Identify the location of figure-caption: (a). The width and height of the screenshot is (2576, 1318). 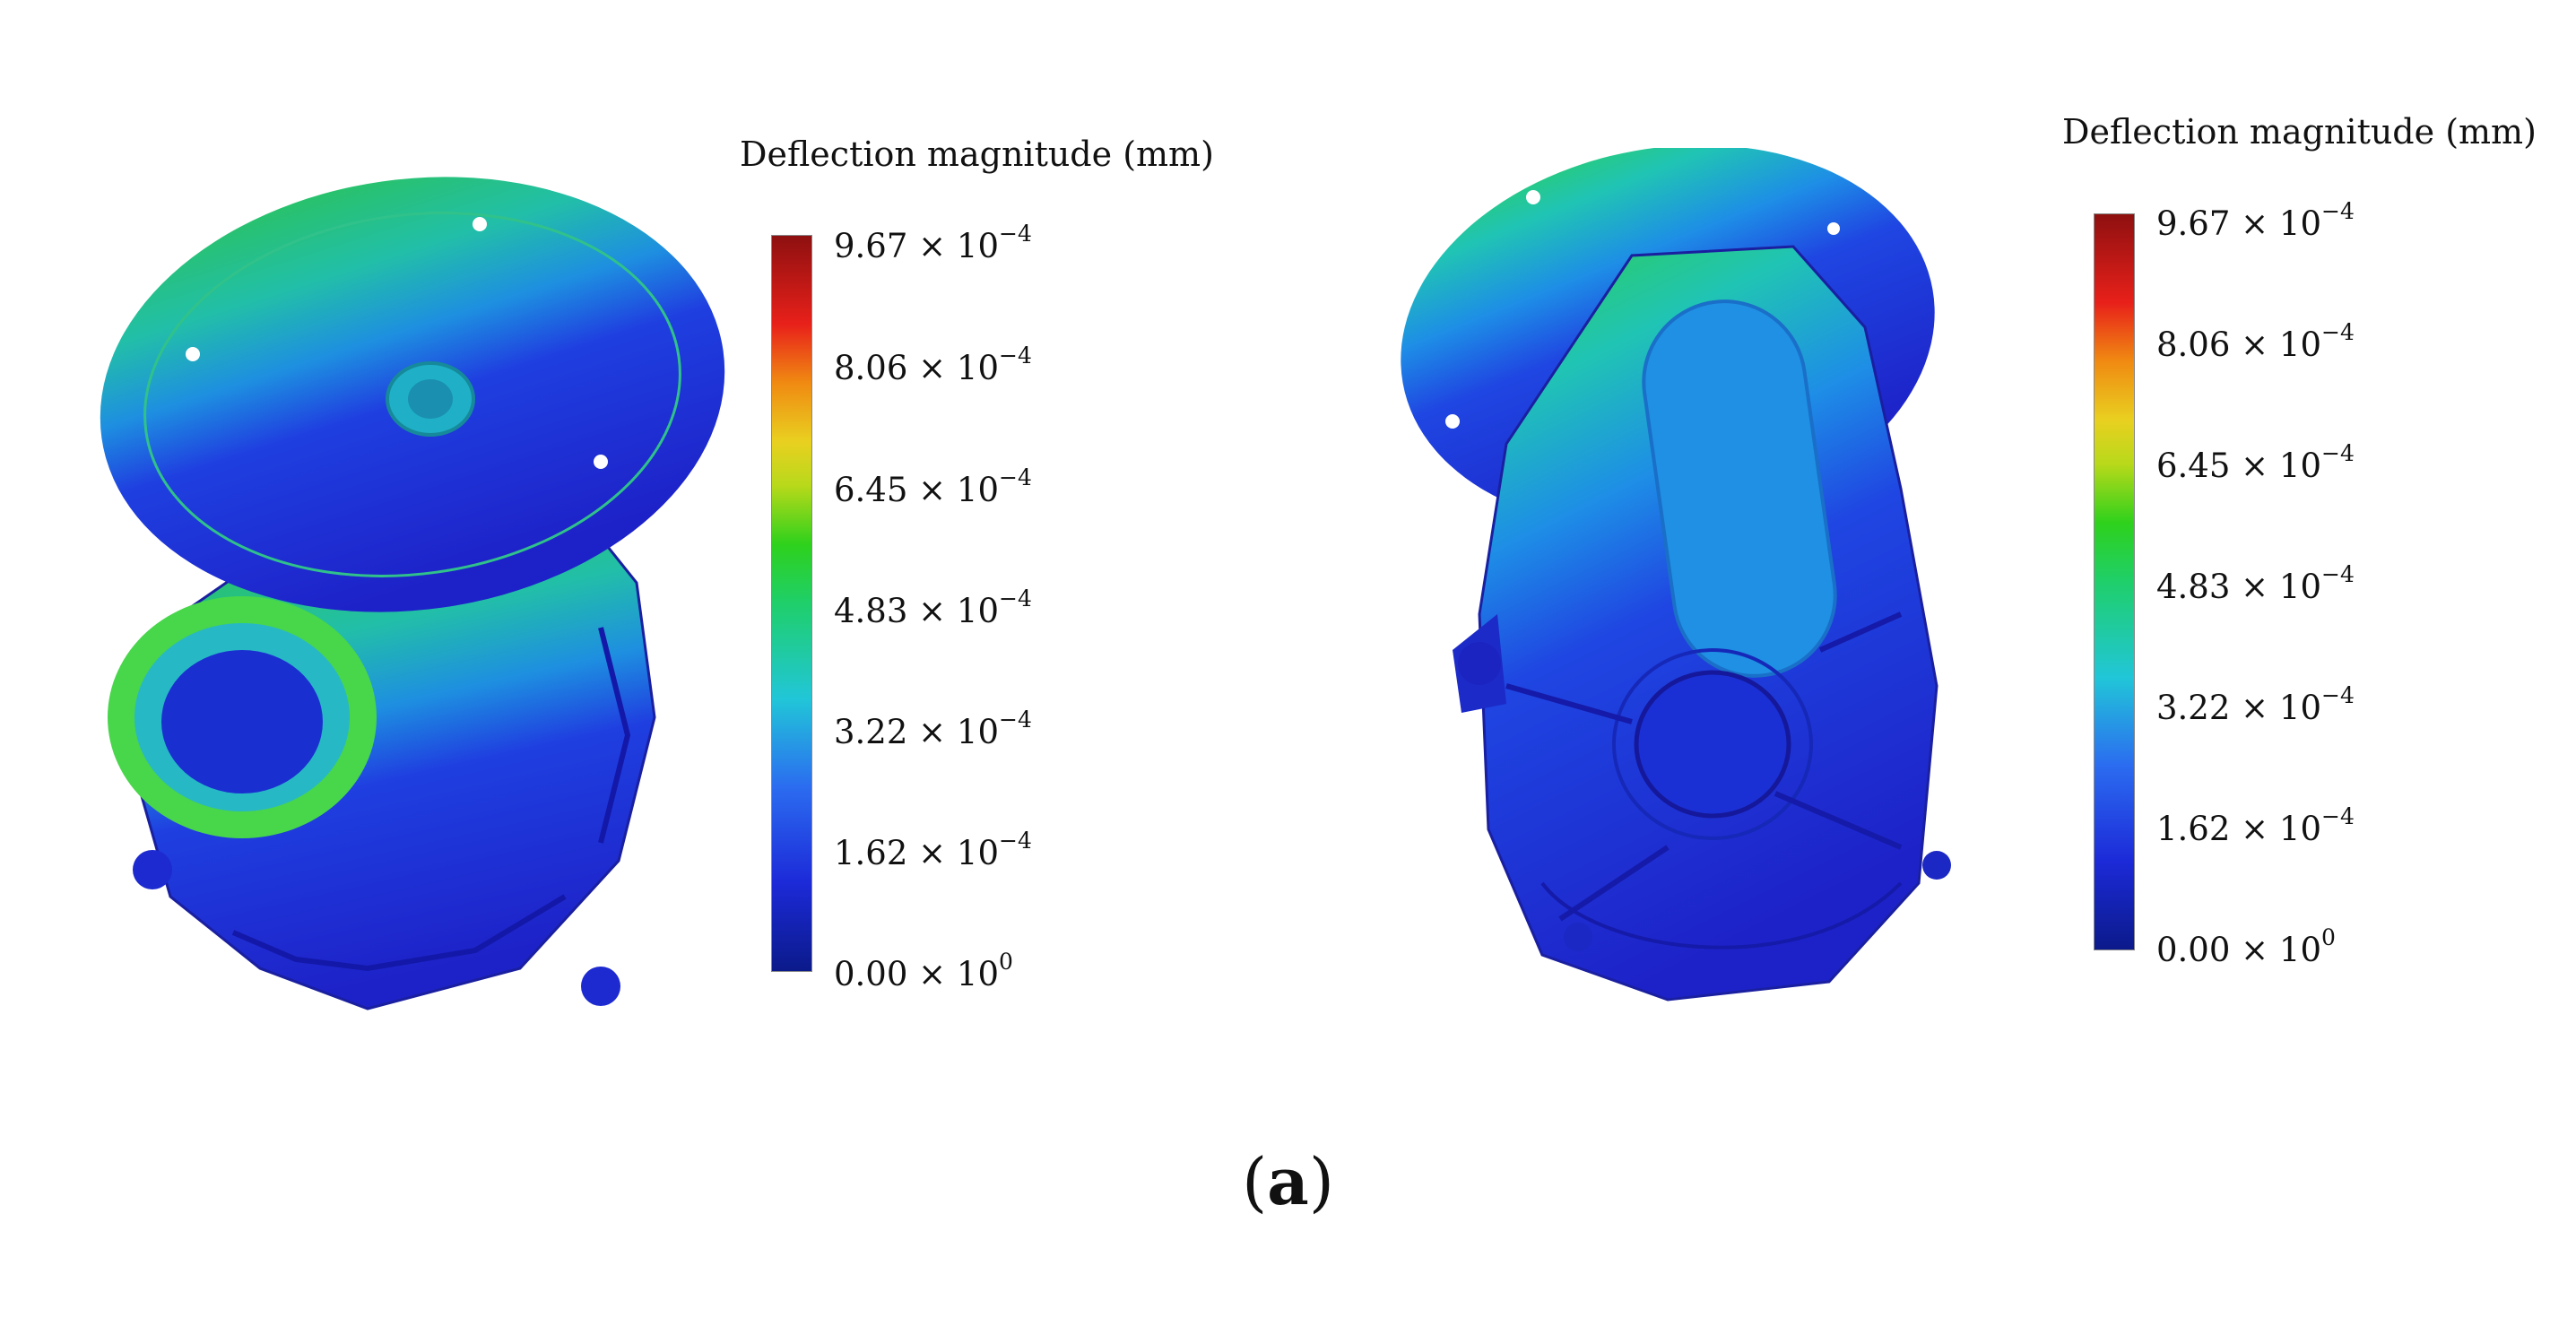
(1288, 1181).